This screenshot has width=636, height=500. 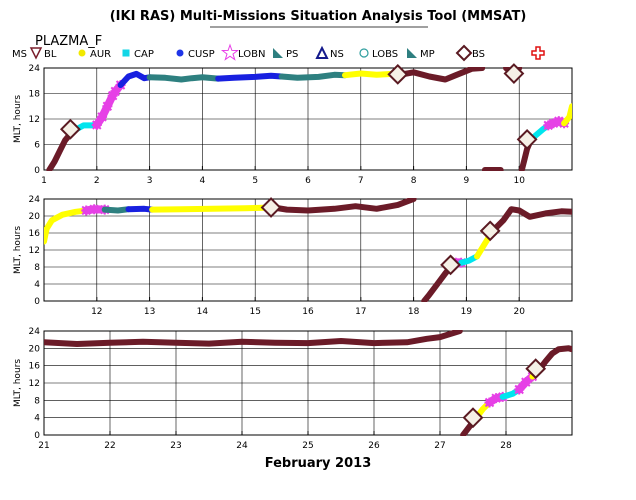 What do you see at coordinates (337, 54) in the screenshot?
I see `legend-label: NS` at bounding box center [337, 54].